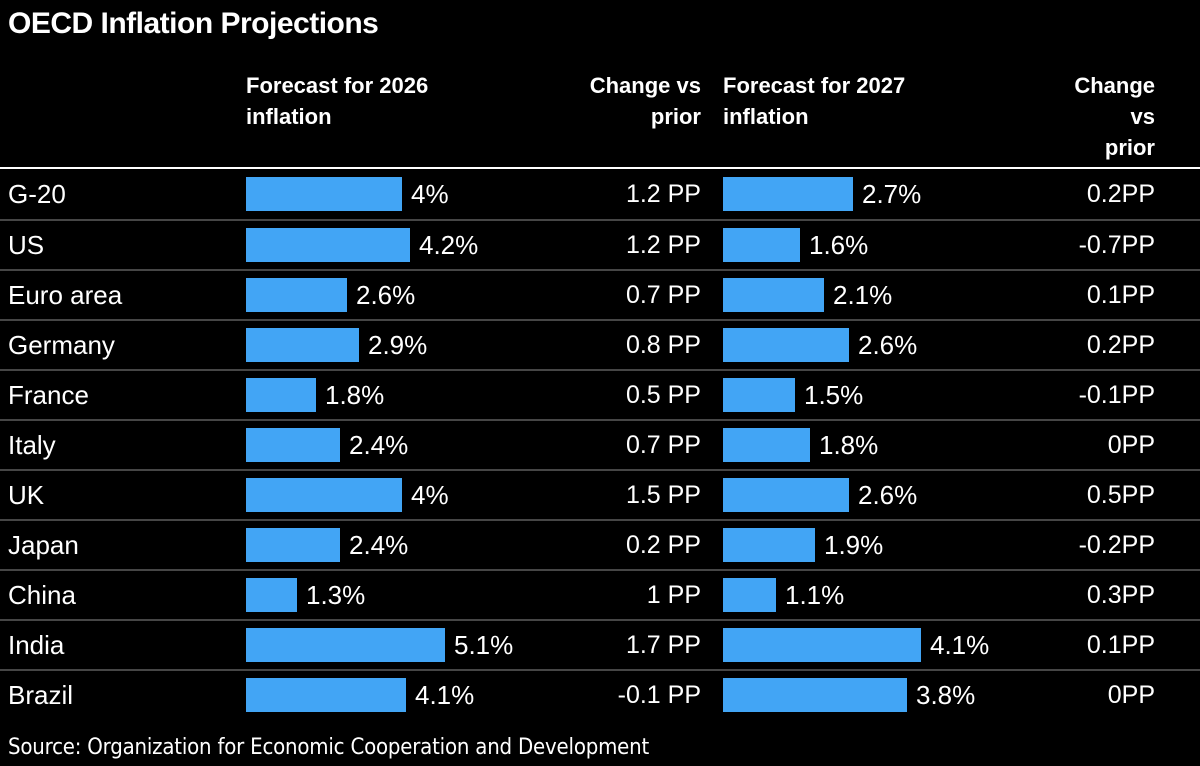 Image resolution: width=1200 pixels, height=766 pixels. Describe the element at coordinates (663, 394) in the screenshot. I see `change-2026-value: 0.5 PP` at that location.